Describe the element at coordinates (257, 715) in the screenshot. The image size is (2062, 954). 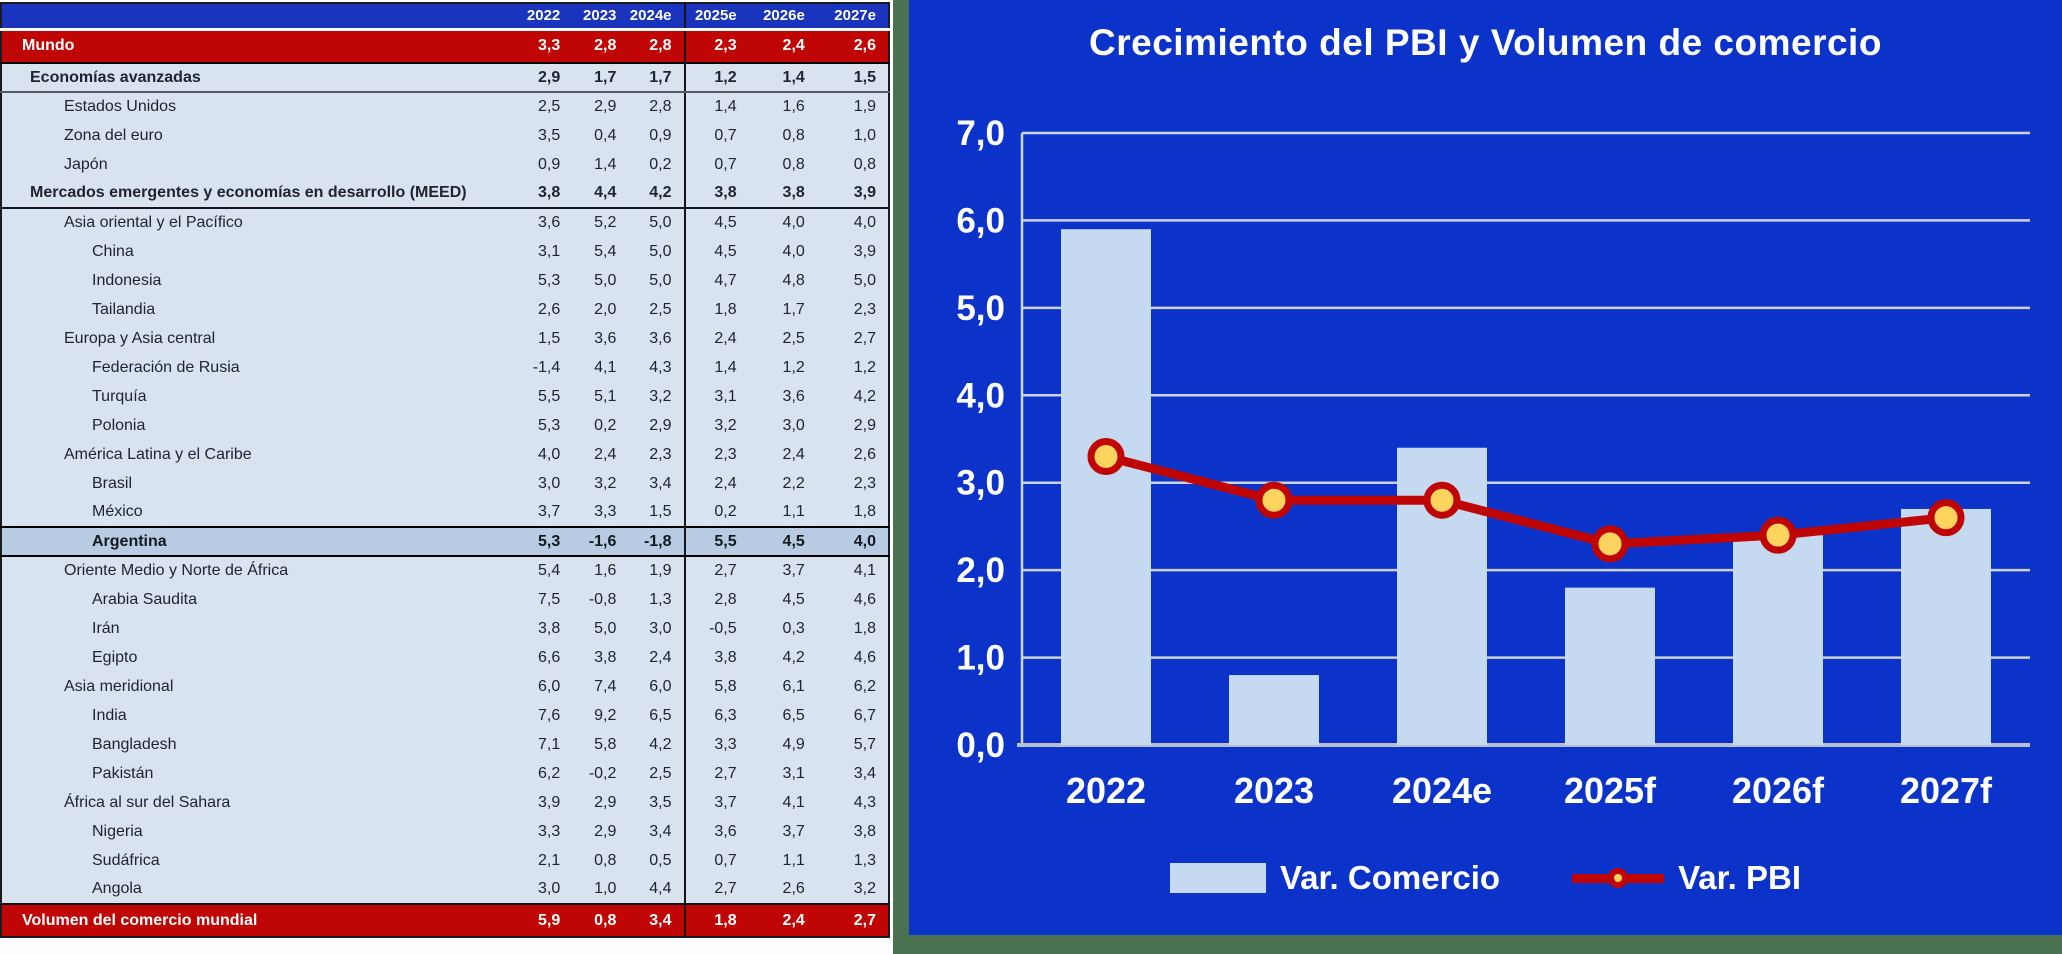
I see `row-label: India` at that location.